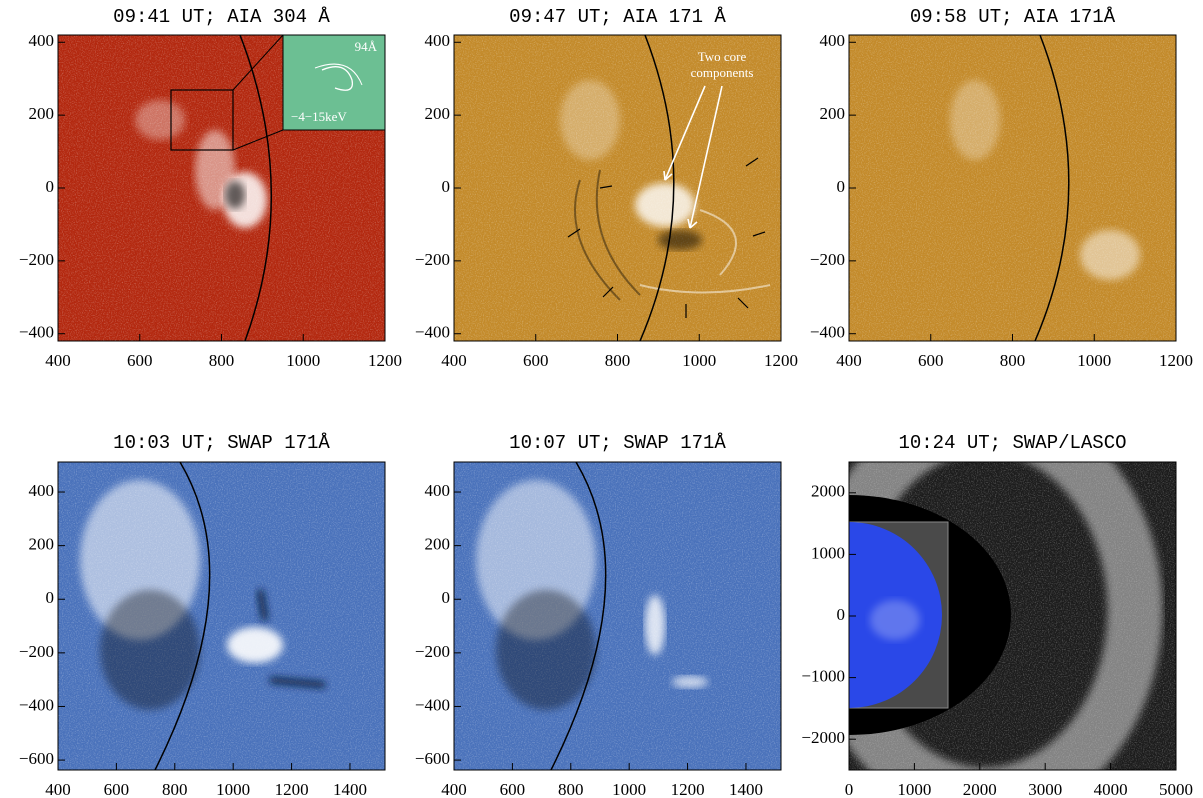  Describe the element at coordinates (617, 17) in the screenshot. I see `panel-title: 09:47 UT; AIA 171 Å` at that location.